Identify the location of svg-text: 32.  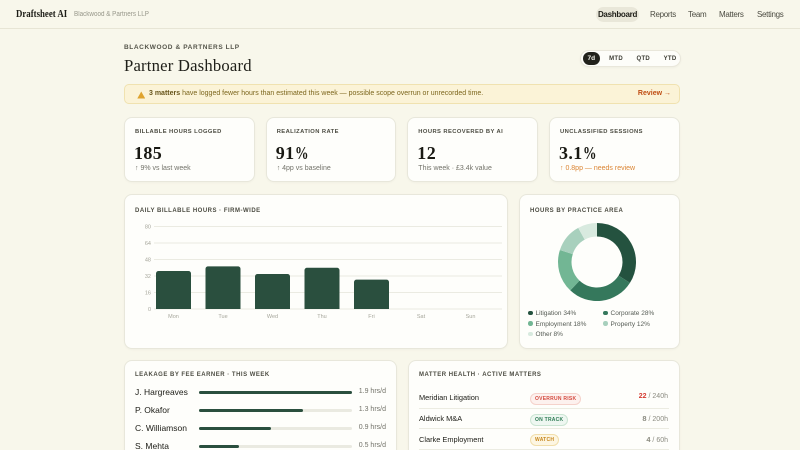
(148, 277).